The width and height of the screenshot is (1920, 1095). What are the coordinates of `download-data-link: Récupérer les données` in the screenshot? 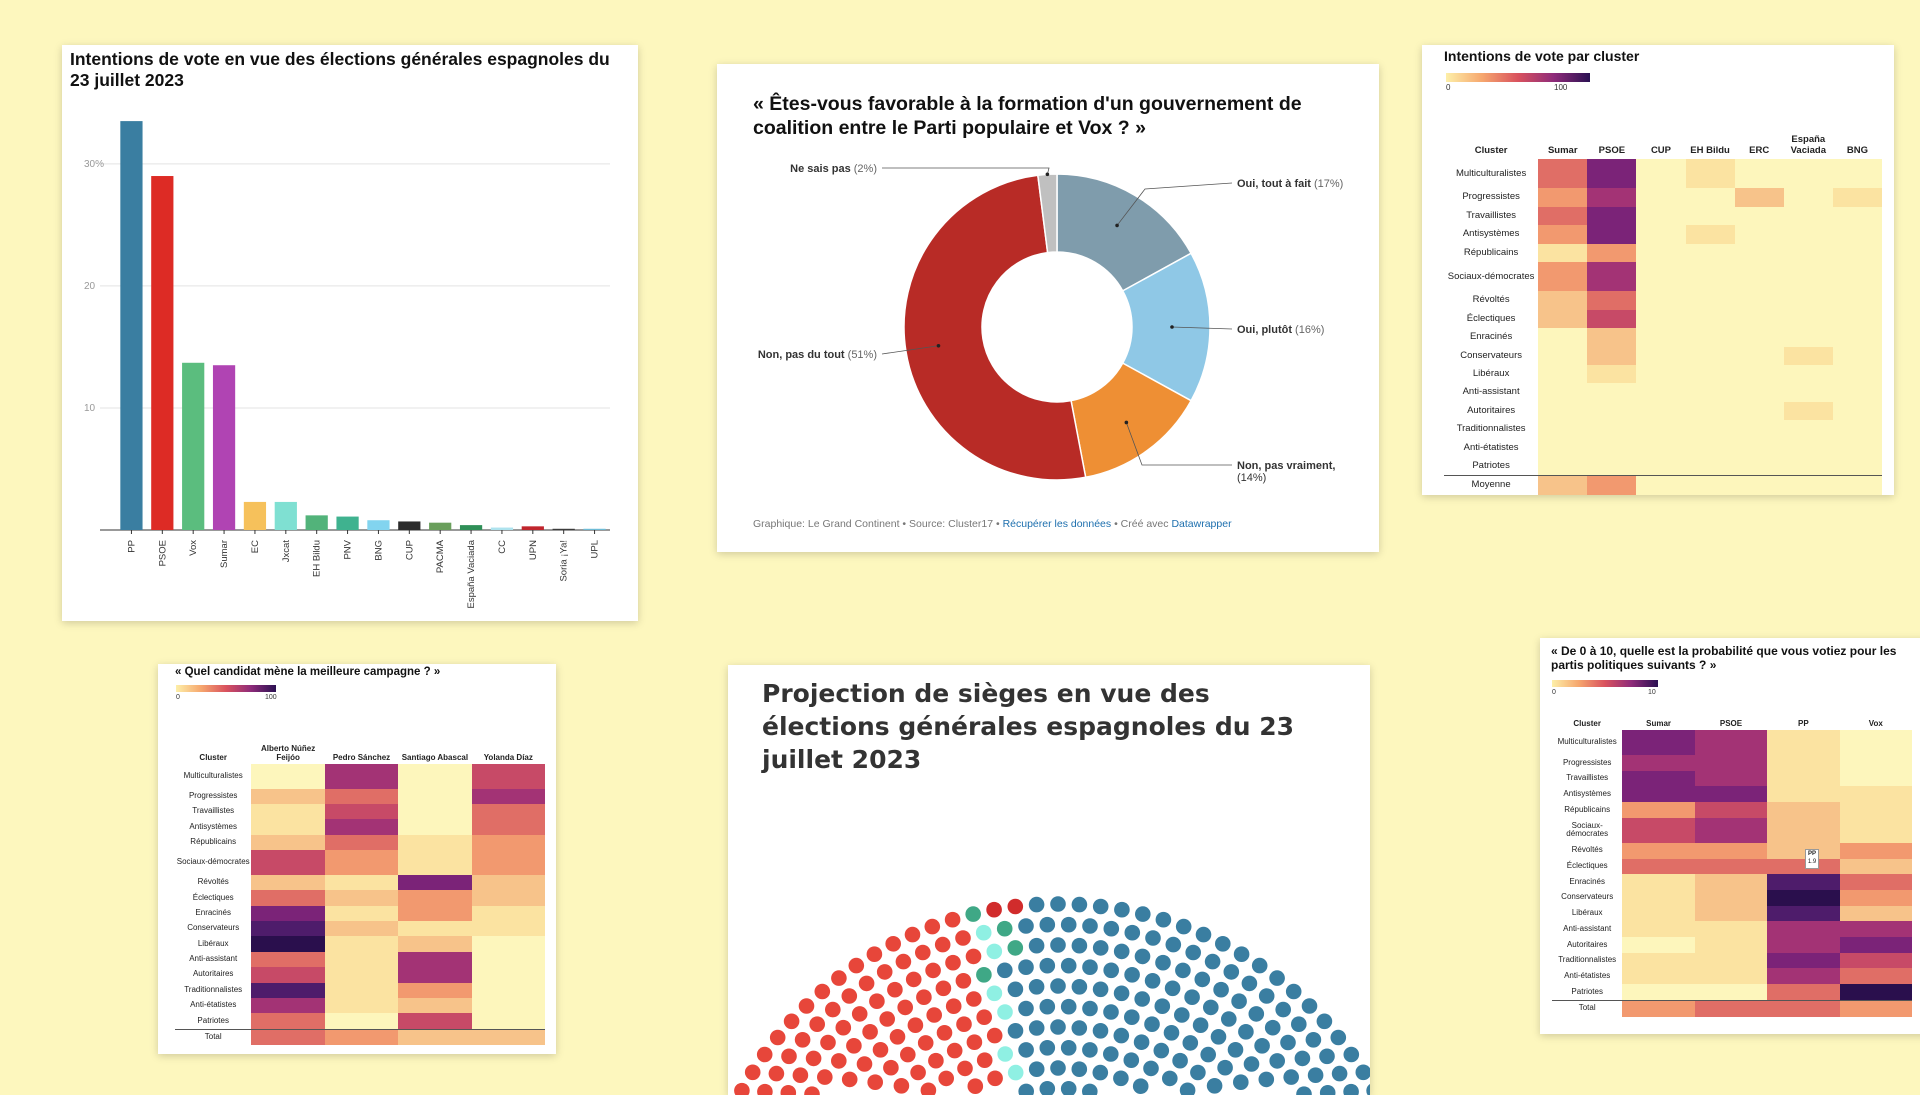 It's located at (1057, 524).